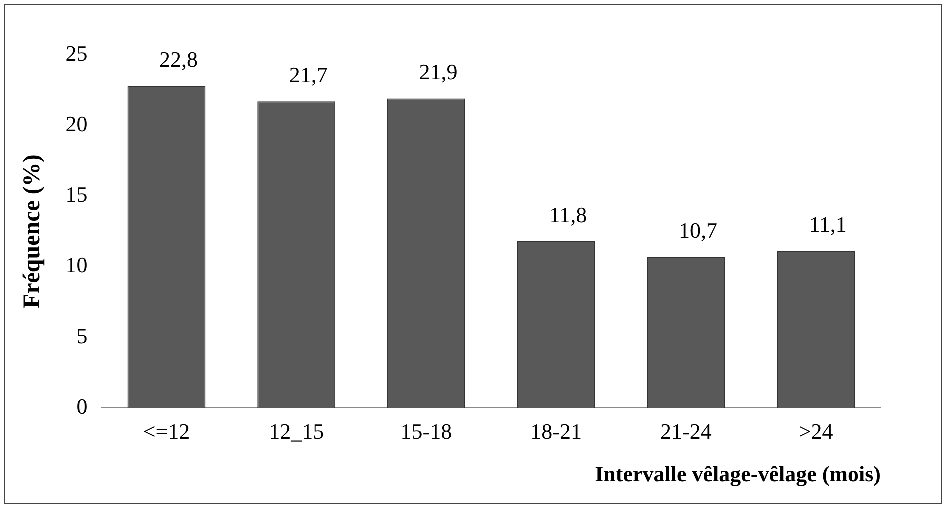 The width and height of the screenshot is (950, 512). Describe the element at coordinates (77, 123) in the screenshot. I see `y-tick-label: 20` at that location.